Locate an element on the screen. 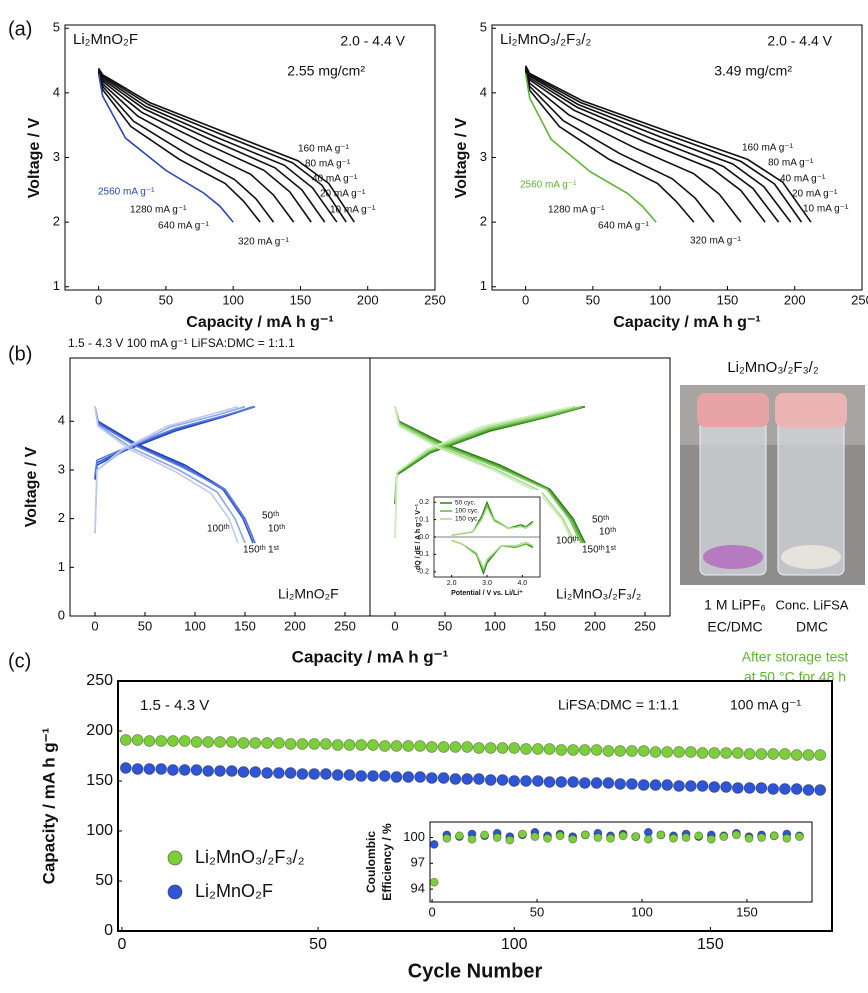 The image size is (868, 993). series-label: 80 mA g⁻¹ is located at coordinates (328, 164).